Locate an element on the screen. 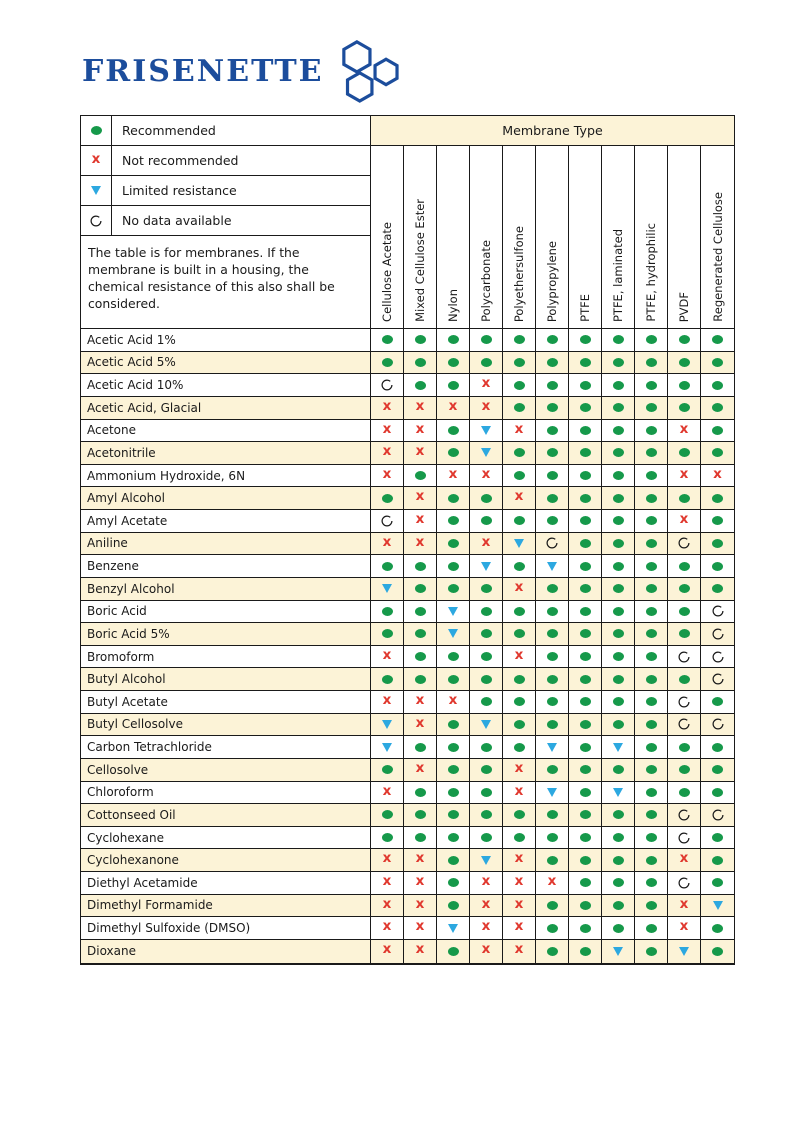 The image size is (794, 1123). legend-symbol-cell is located at coordinates (96, 220).